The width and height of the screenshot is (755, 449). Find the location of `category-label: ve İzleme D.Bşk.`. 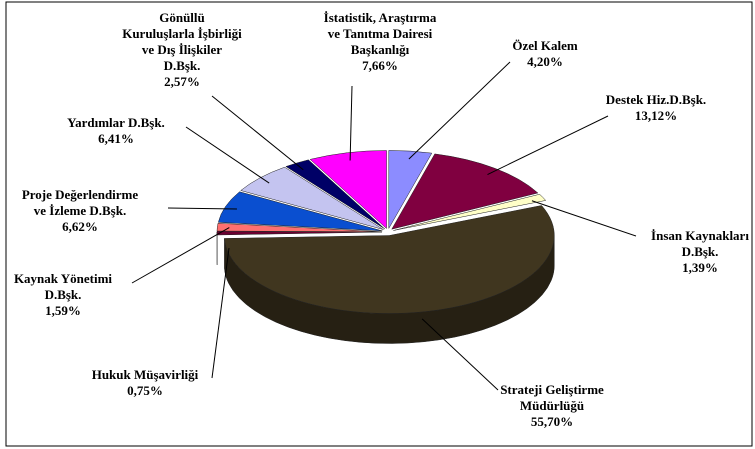

category-label: ve İzleme D.Bşk. is located at coordinates (80, 210).